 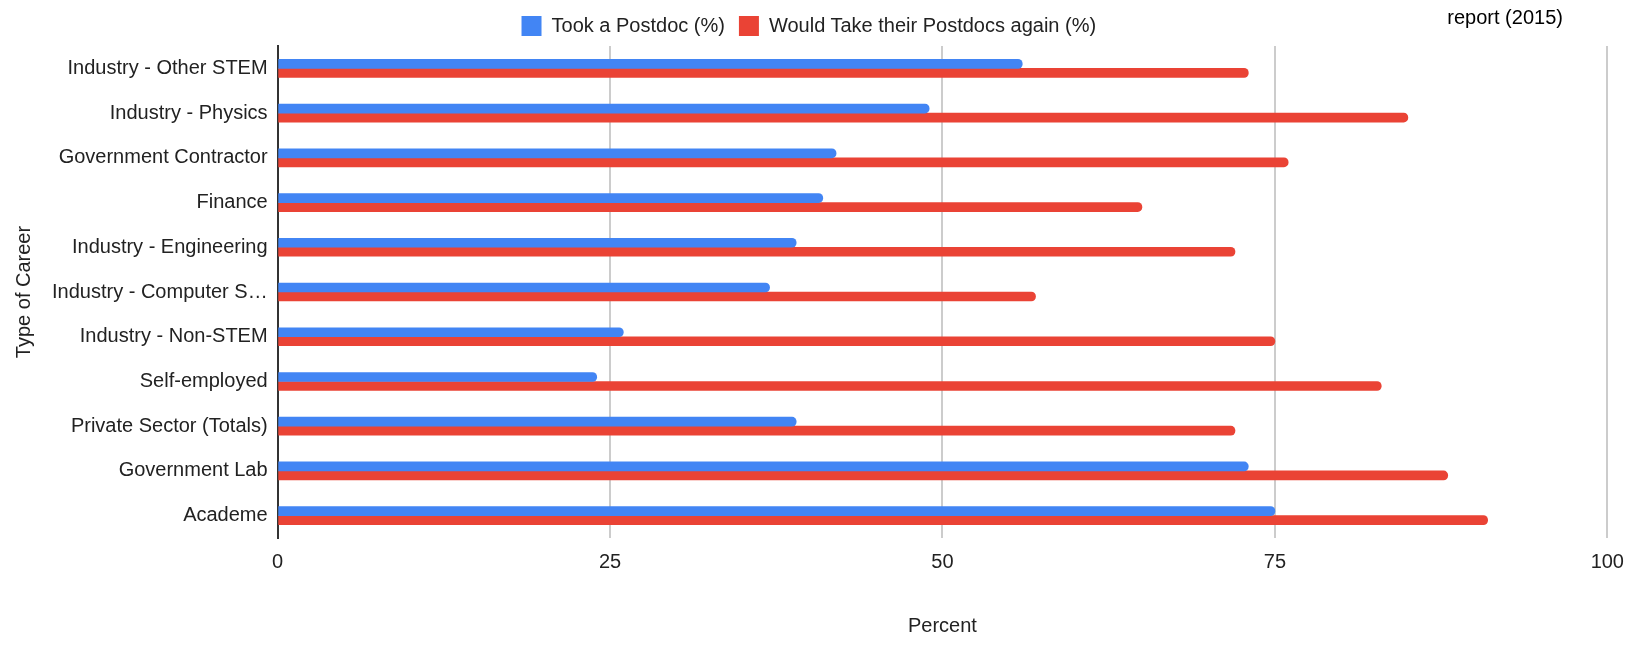 What do you see at coordinates (1607, 560) in the screenshot?
I see `x-tick-label: 100` at bounding box center [1607, 560].